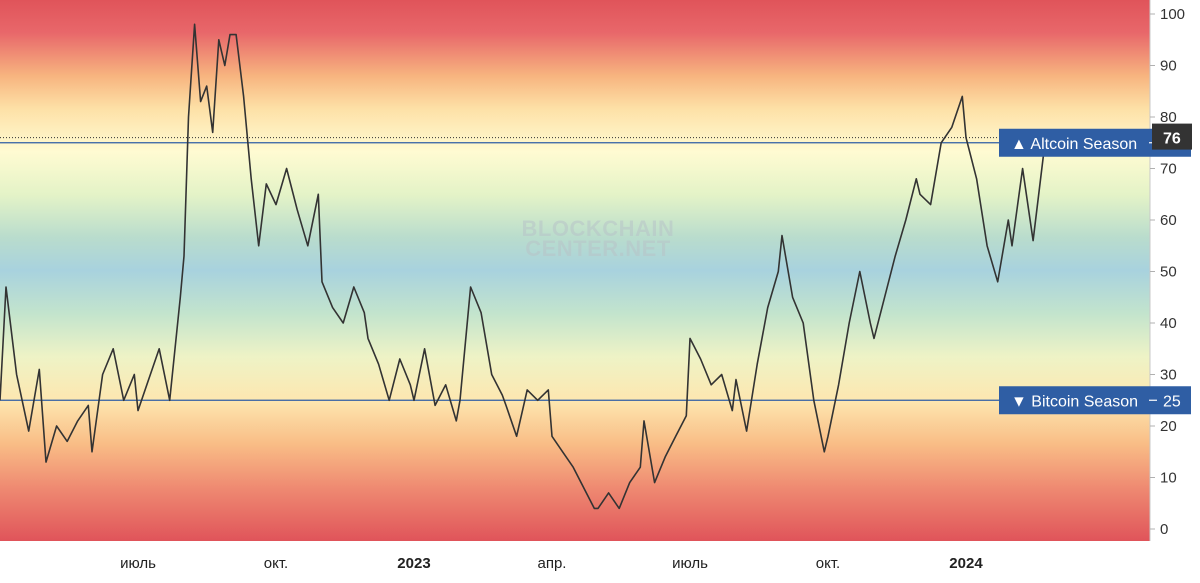 The width and height of the screenshot is (1200, 583). What do you see at coordinates (1168, 66) in the screenshot?
I see `y-tick-label: 90` at bounding box center [1168, 66].